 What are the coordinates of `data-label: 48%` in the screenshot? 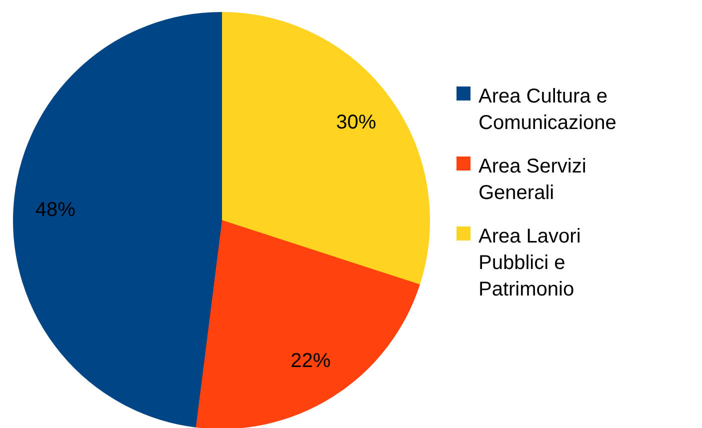 It's located at (55, 210).